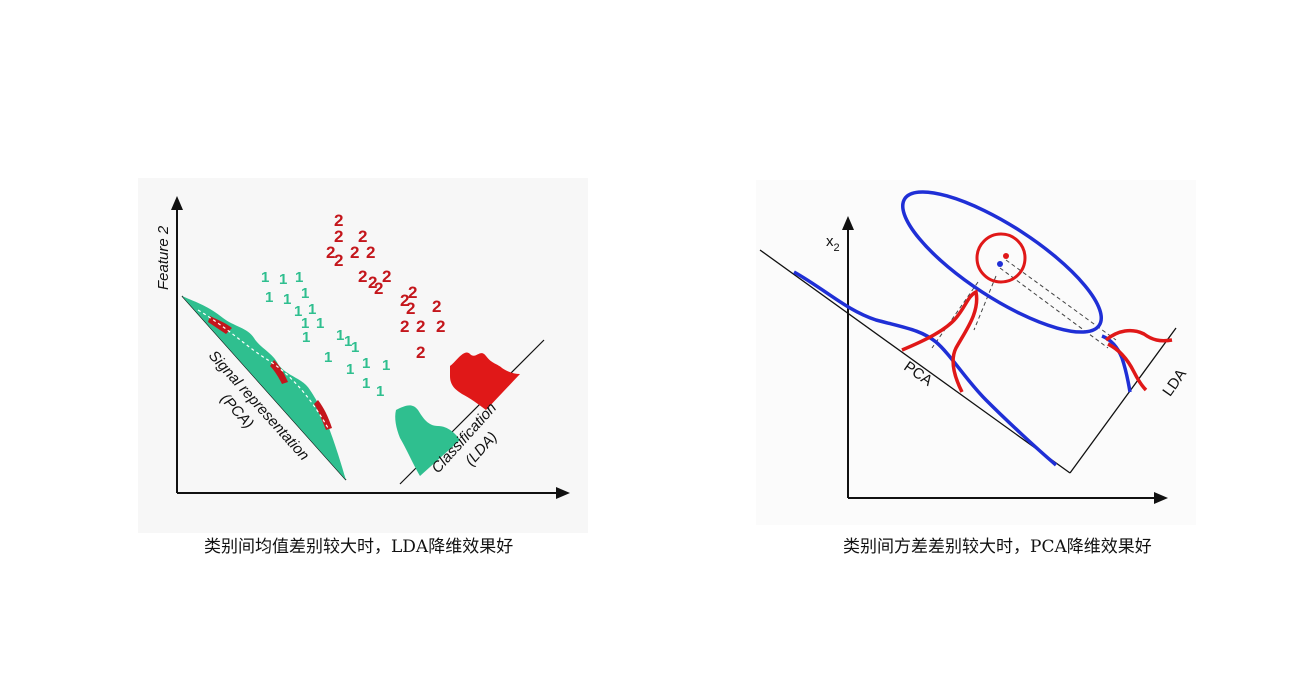 The width and height of the screenshot is (1300, 700). Describe the element at coordinates (964, 312) in the screenshot. I see `pca-dashed-connectors` at that location.